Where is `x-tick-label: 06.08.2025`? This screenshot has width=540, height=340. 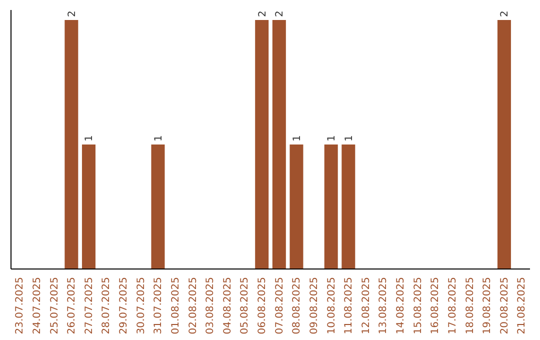 x-tick-label: 06.08.2025 is located at coordinates (262, 305).